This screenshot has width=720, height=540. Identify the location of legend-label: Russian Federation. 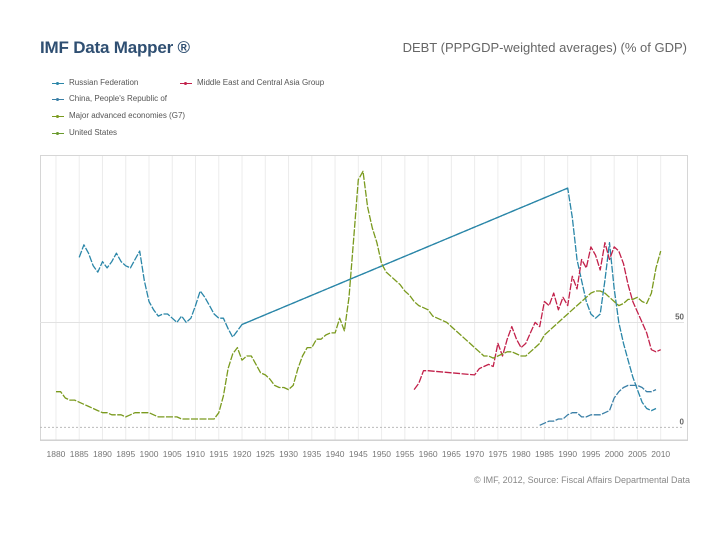
(104, 82).